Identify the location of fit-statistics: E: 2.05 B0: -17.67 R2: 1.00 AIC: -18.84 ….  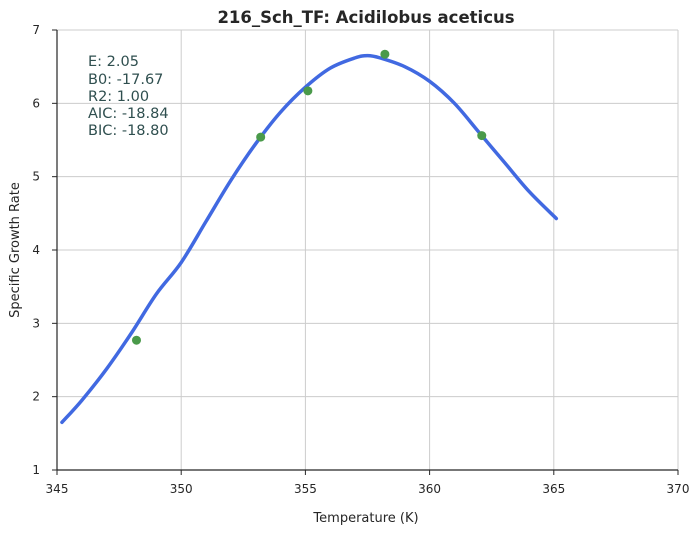
(128, 96).